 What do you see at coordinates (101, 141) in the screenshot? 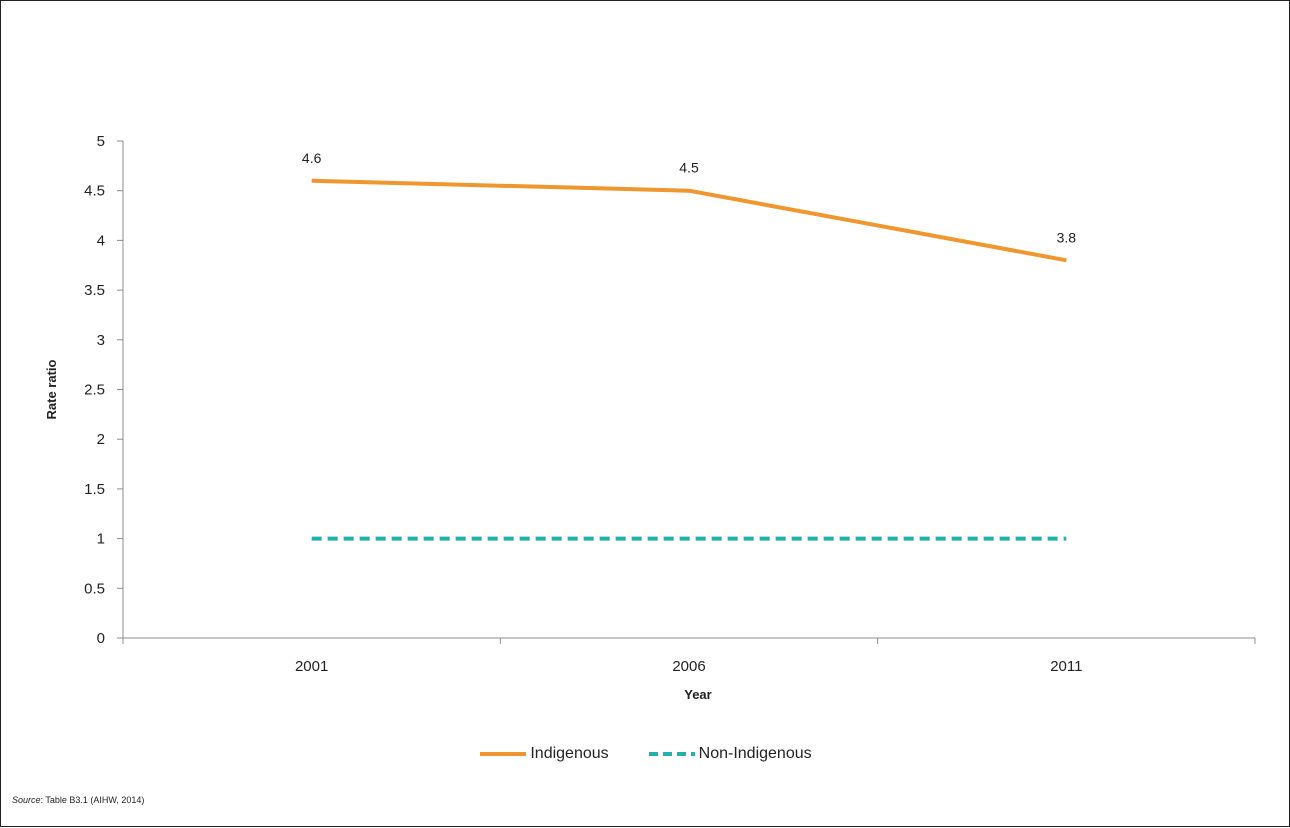
I see `y-tick-label: 5` at bounding box center [101, 141].